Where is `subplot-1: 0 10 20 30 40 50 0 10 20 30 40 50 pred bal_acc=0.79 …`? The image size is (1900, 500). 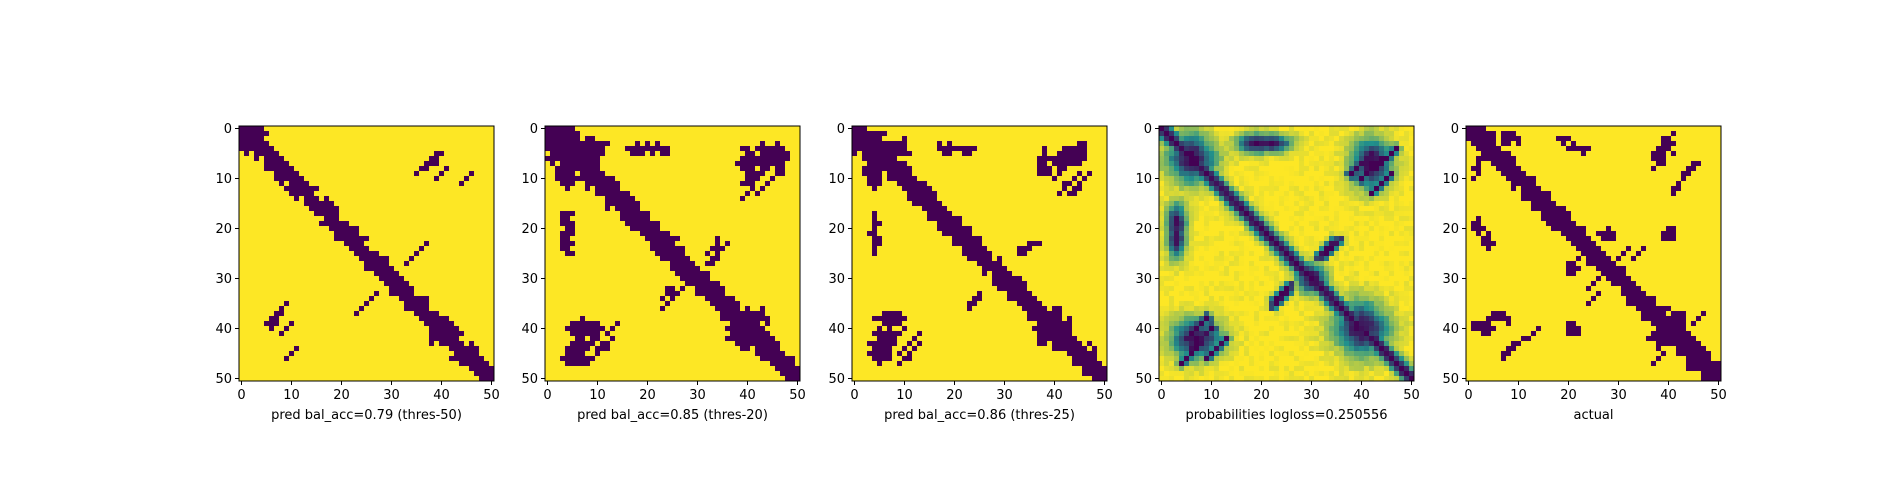 subplot-1: 0 10 20 30 40 50 0 10 20 30 40 50 pred bal_acc=0.79 … is located at coordinates (357, 272).